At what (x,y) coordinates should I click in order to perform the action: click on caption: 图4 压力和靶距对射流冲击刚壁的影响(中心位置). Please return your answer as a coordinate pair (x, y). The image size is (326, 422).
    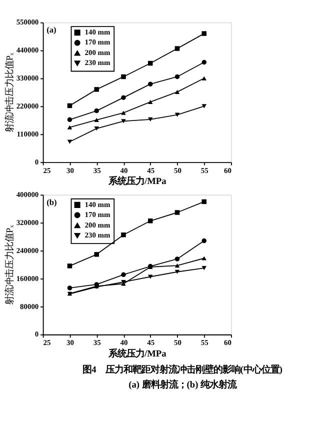
    Looking at the image, I should click on (182, 370).